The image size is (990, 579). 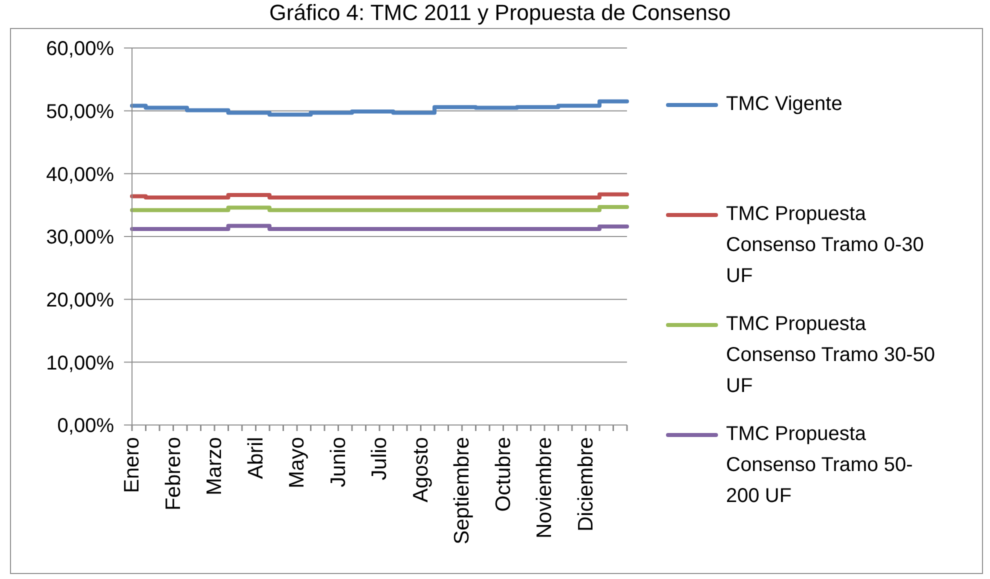 What do you see at coordinates (825, 245) in the screenshot?
I see `legend-label: TMC Propuesta Consenso Tramo 0-30 UF` at bounding box center [825, 245].